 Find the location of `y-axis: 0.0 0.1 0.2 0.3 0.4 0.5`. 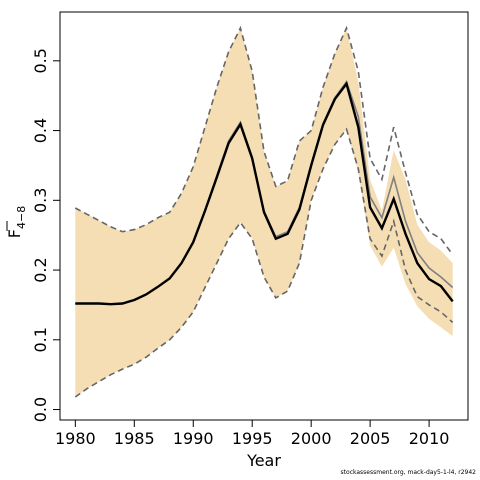

y-axis: 0.0 0.1 0.2 0.3 0.4 0.5 is located at coordinates (45, 235).